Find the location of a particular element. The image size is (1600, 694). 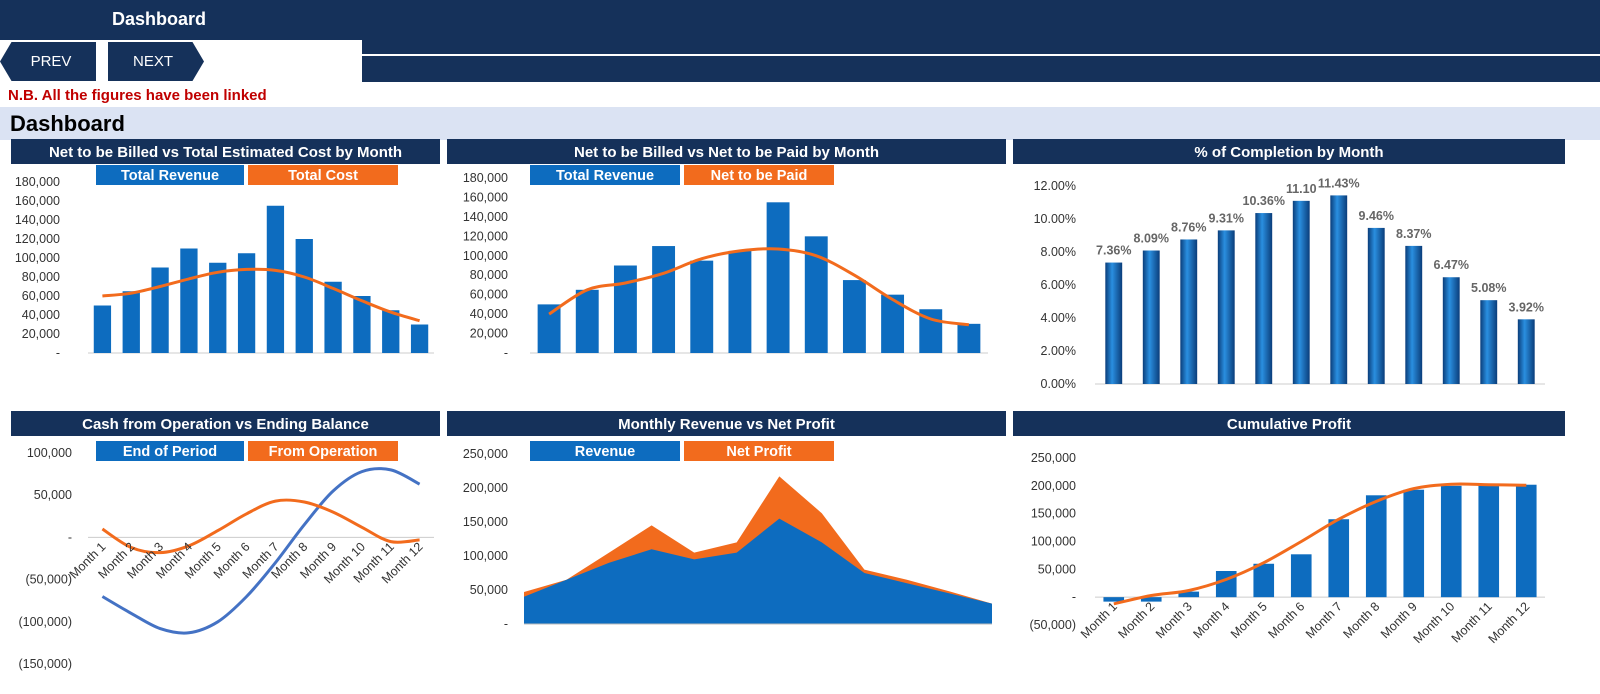

series-line is located at coordinates (261, 551).